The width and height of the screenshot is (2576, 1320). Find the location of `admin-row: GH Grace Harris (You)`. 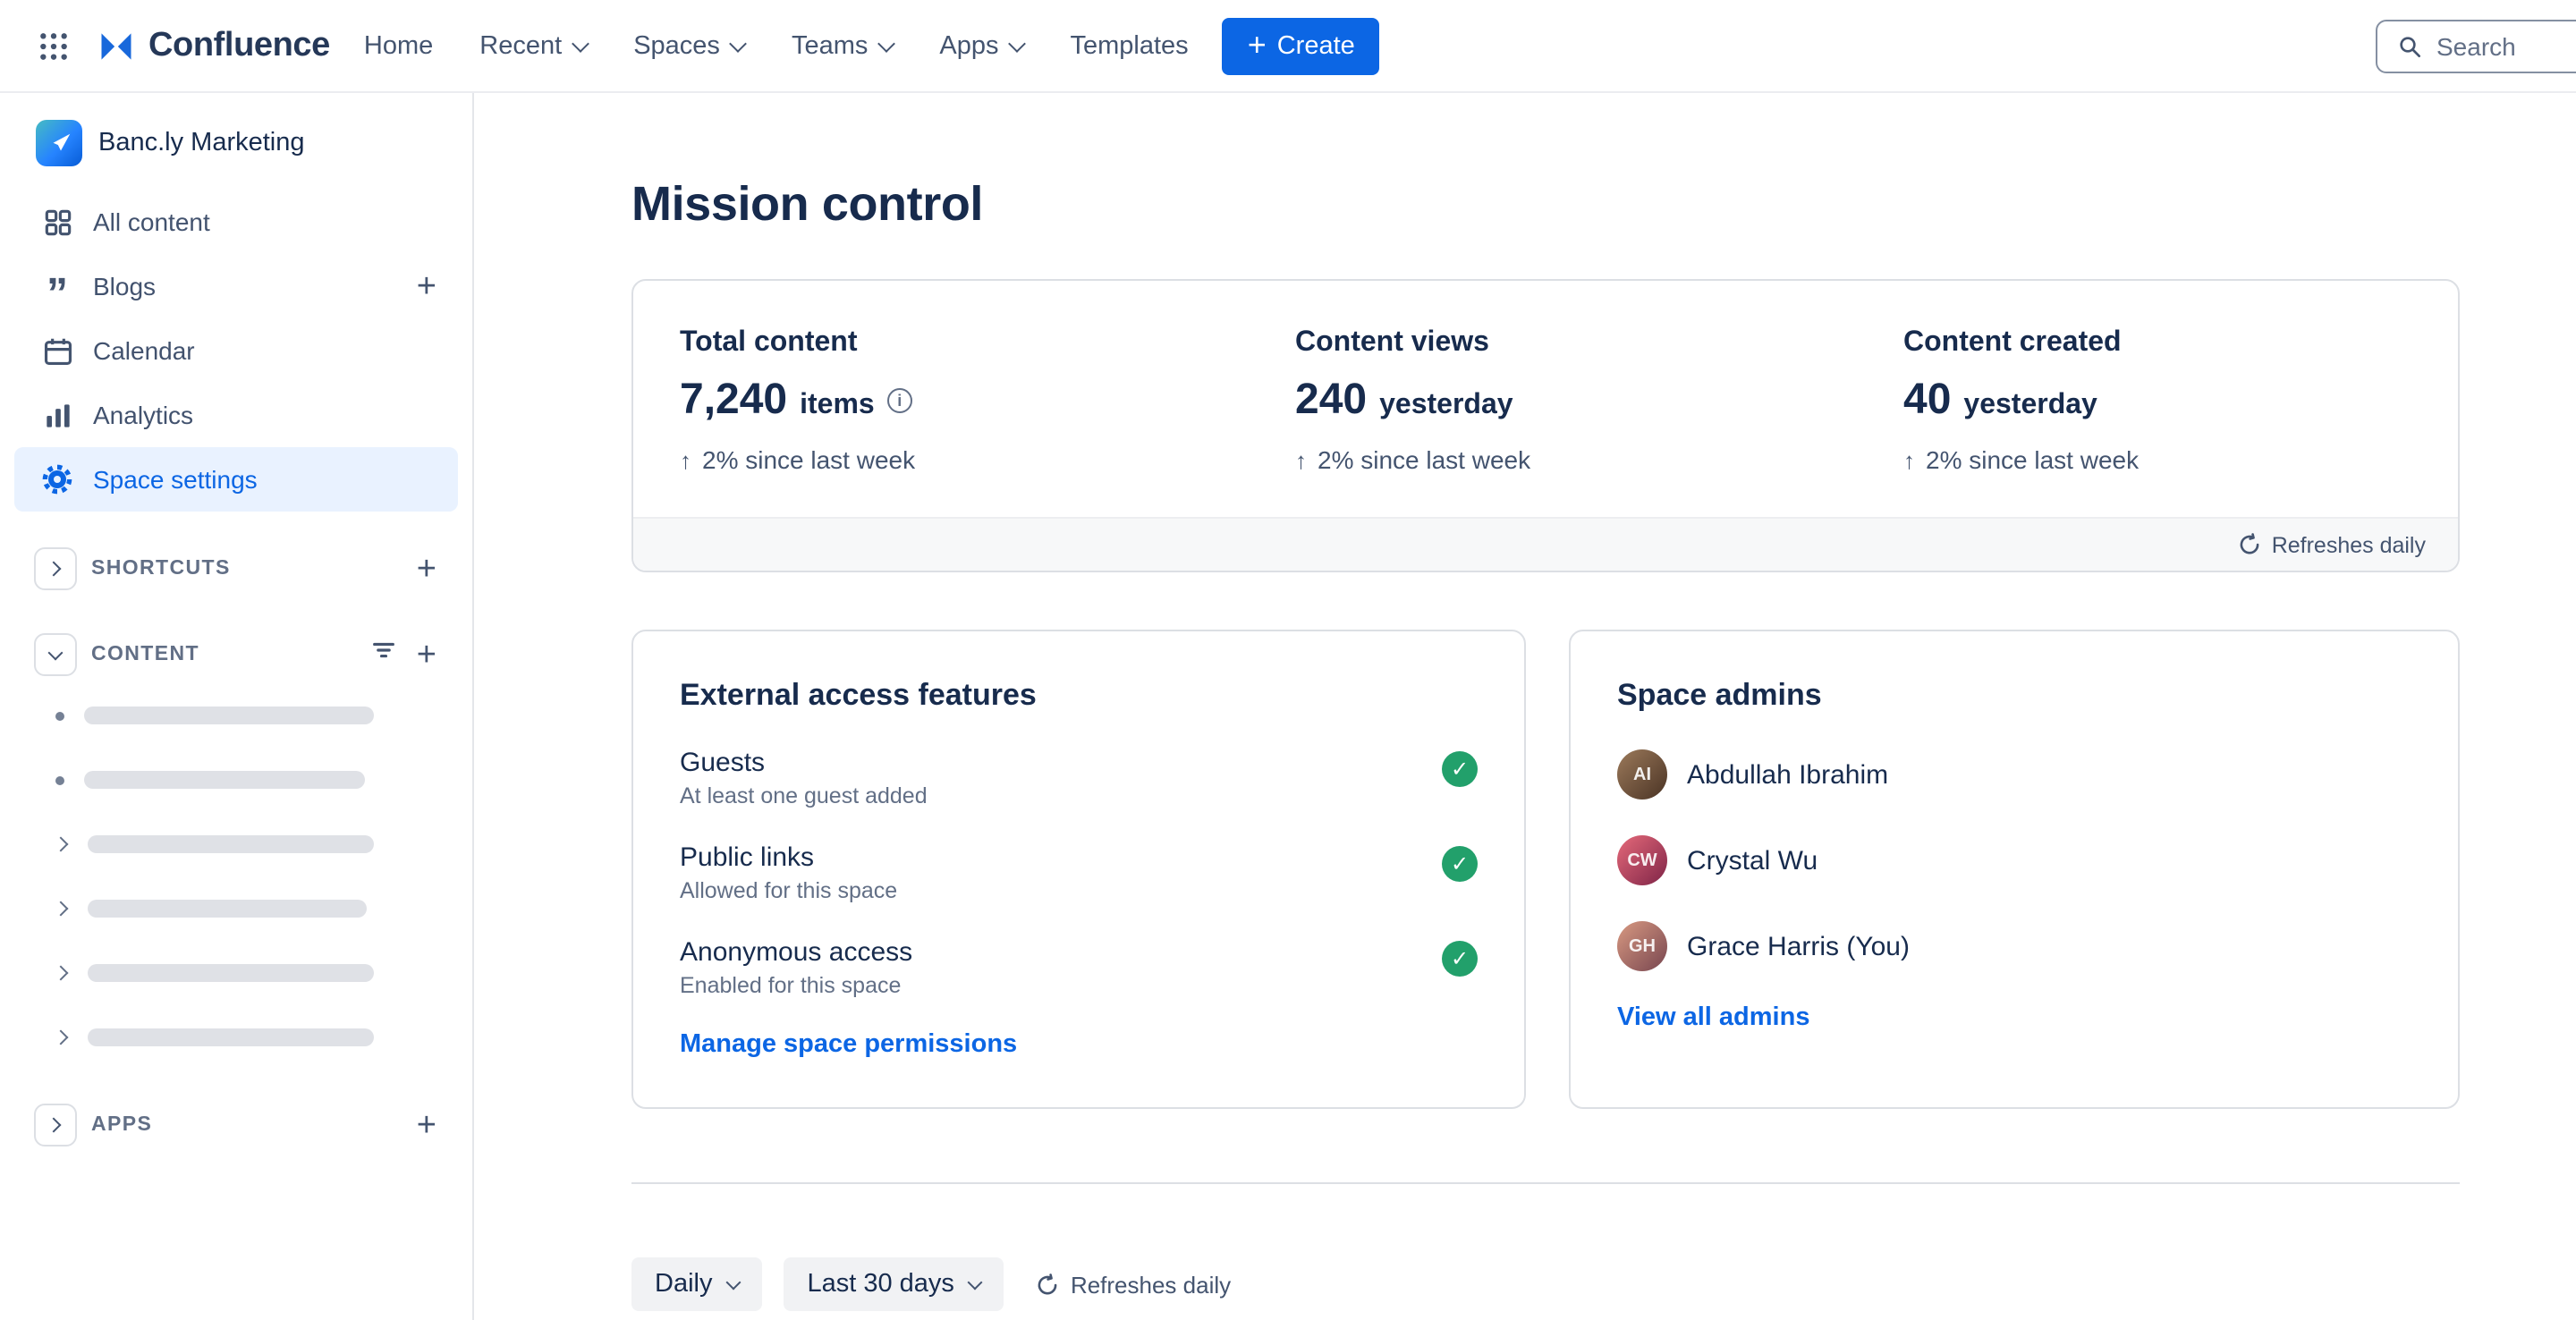

admin-row: GH Grace Harris (You) is located at coordinates (2014, 946).